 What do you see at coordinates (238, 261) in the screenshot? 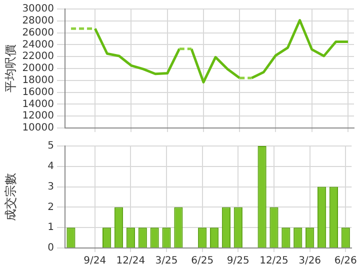
I see `x-tick-label: 9/25` at bounding box center [238, 261].